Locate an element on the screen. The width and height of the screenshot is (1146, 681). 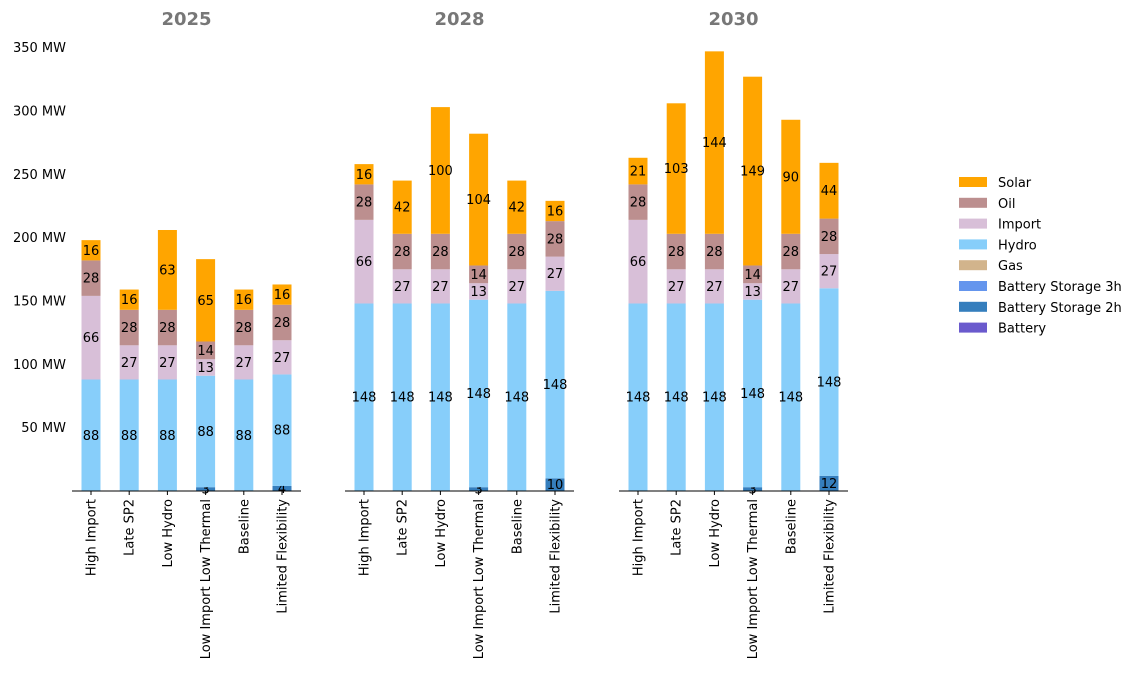
legend-label: Solar is located at coordinates (1015, 183).